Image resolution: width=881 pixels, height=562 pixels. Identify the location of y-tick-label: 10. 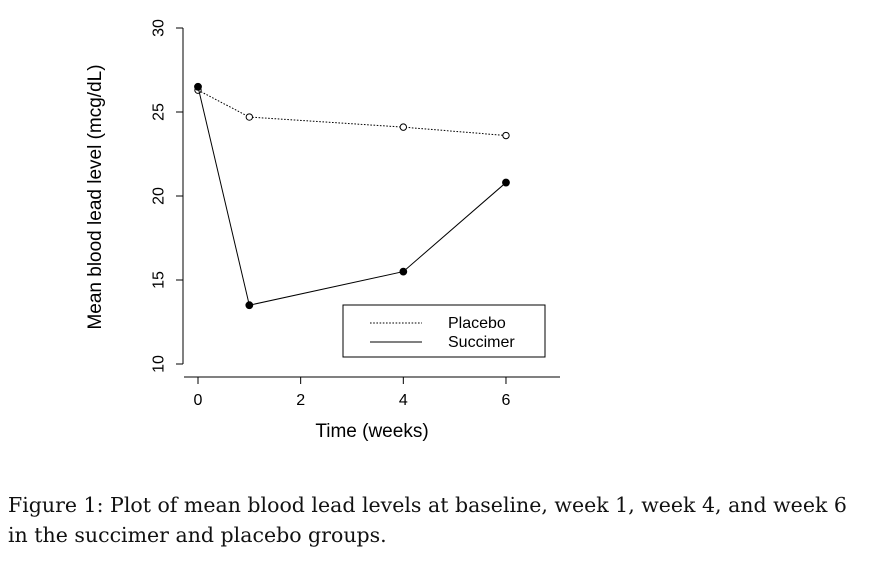
(159, 364).